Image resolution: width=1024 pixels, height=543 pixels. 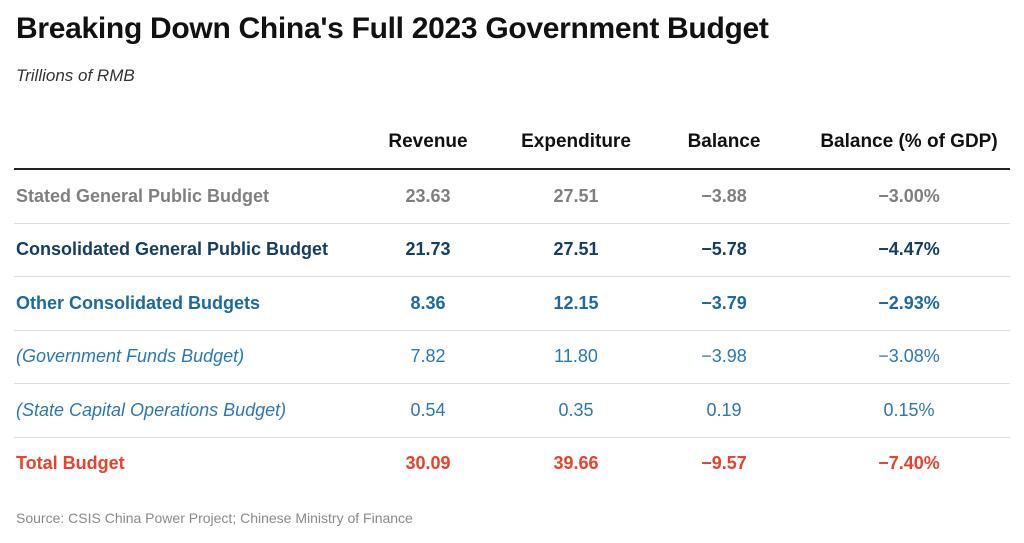 I want to click on row-label: Stated General Public Budget, so click(x=143, y=195).